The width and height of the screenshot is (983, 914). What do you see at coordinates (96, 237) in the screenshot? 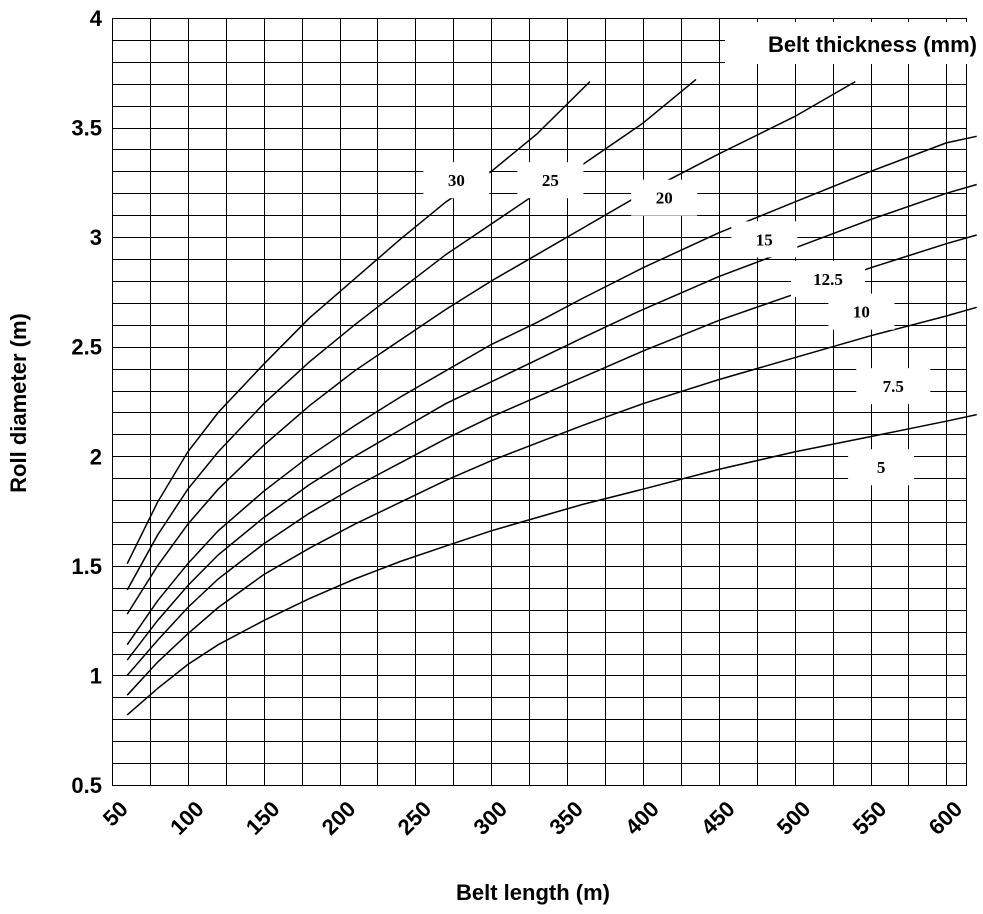
I see `y-tick-label: 3` at bounding box center [96, 237].